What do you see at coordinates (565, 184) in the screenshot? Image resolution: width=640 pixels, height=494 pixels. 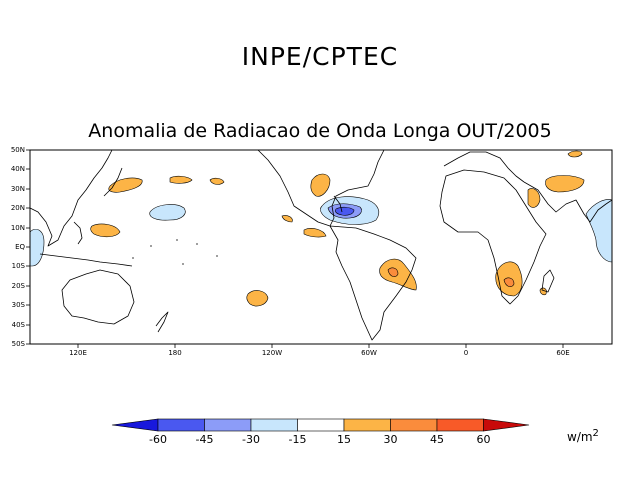 I see `positive-anomaly-arabia-b` at bounding box center [565, 184].